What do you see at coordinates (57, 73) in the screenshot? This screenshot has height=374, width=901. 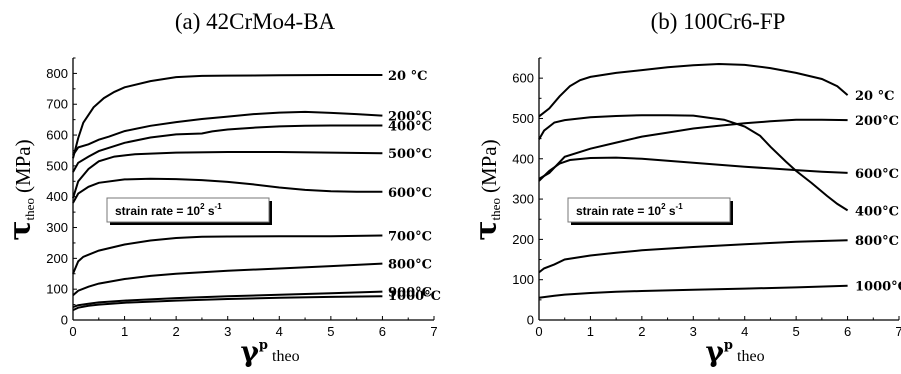 I see `y-tick-label: 800` at bounding box center [57, 73].